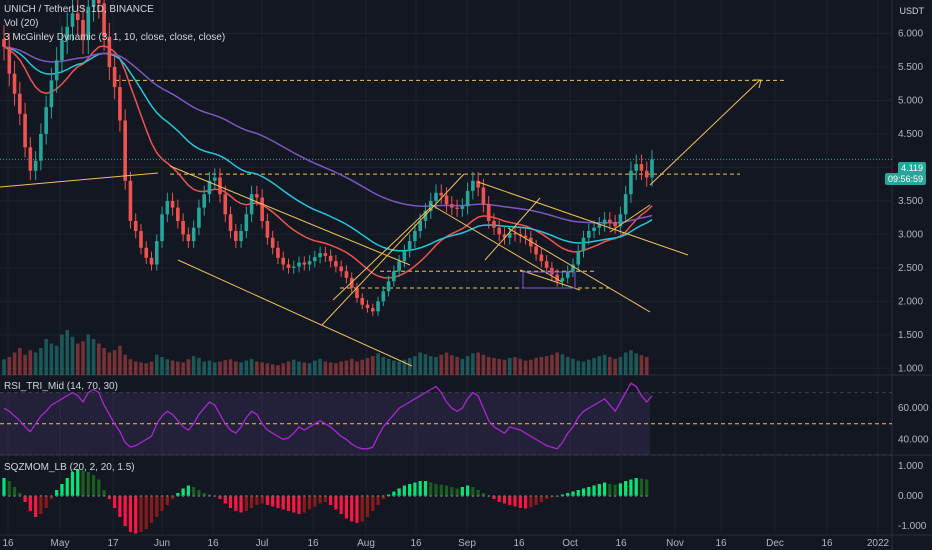 The width and height of the screenshot is (932, 550). I want to click on rsi-legend: RSI_TRI_Mid (14, 70, 30), so click(61, 386).